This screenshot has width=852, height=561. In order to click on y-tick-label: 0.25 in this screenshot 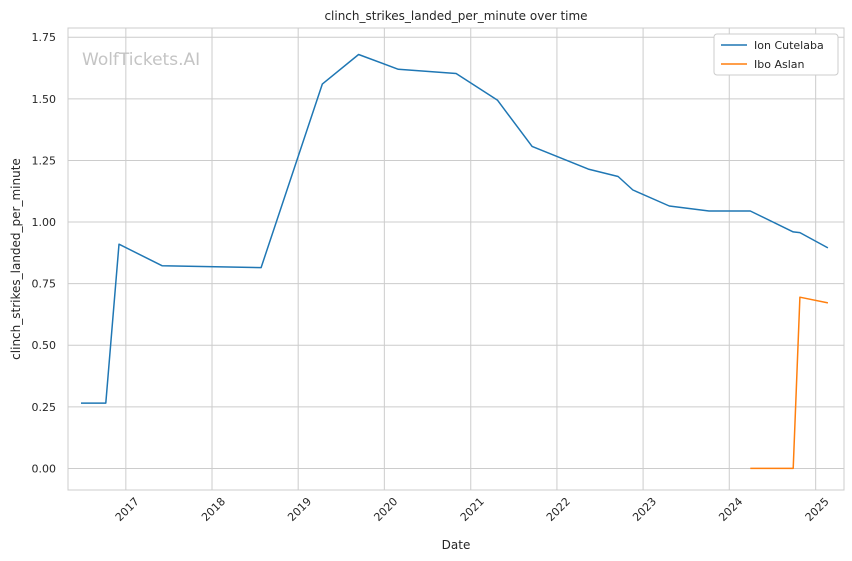, I will do `click(44, 407)`.